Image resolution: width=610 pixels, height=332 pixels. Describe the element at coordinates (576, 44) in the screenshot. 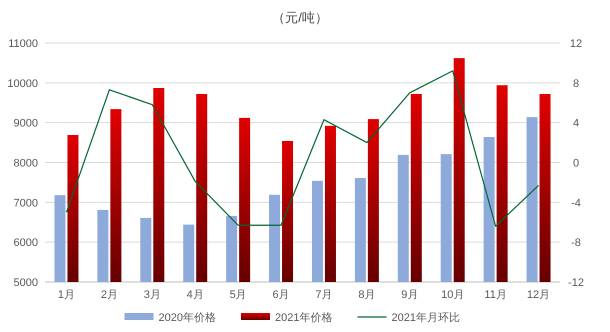

I see `y2-tick-label: 12` at that location.